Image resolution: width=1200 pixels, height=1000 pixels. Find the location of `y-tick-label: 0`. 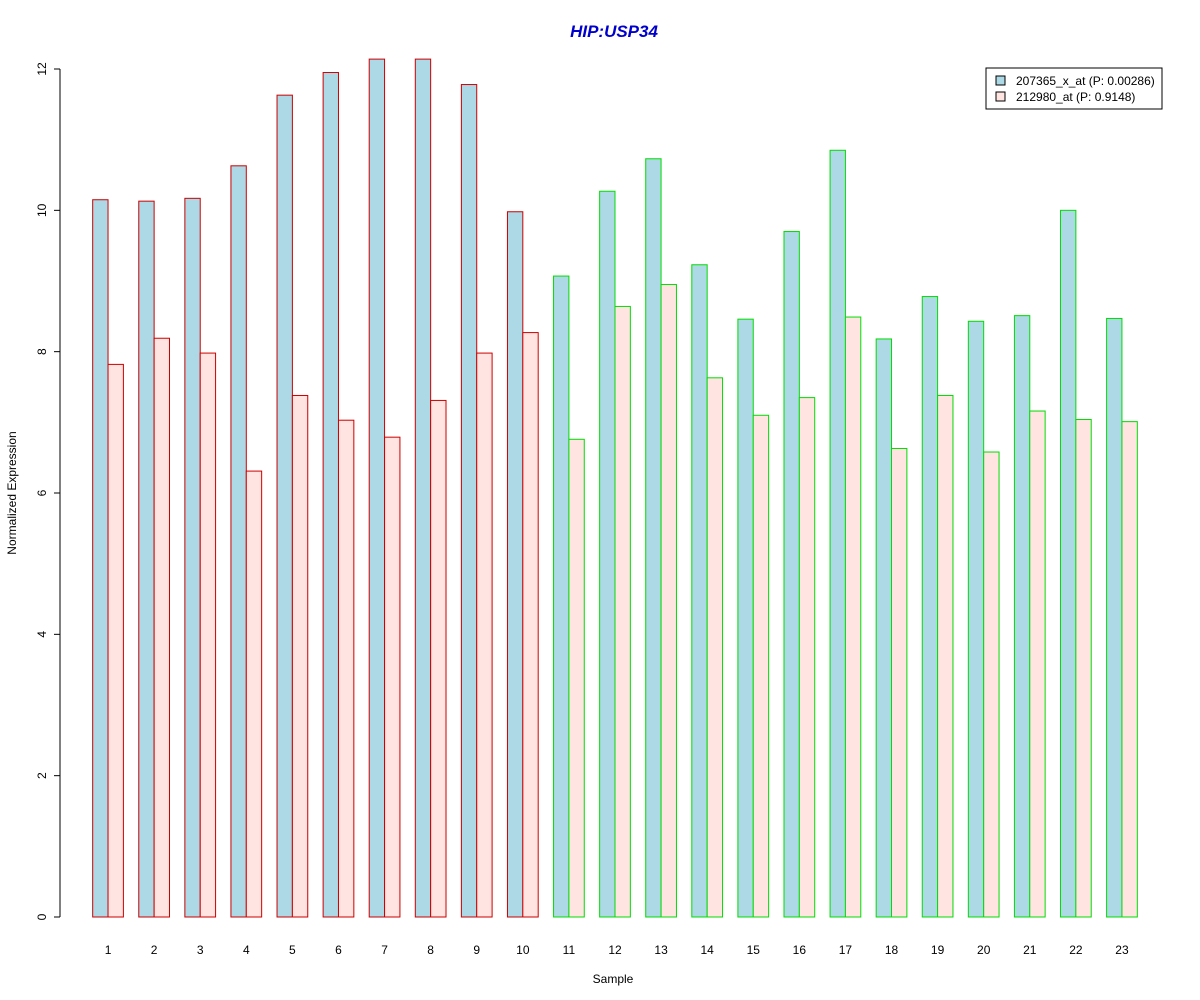

y-tick-label: 0 is located at coordinates (42, 916).